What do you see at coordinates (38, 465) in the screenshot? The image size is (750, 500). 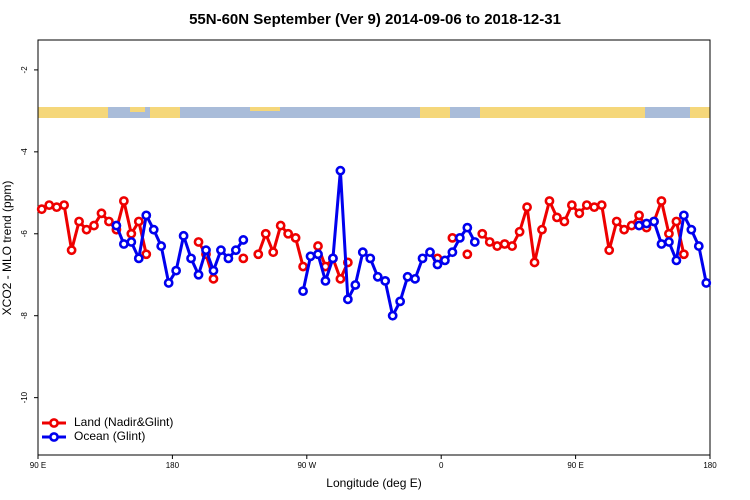 I see `x-tick-label: 90 E` at bounding box center [38, 465].